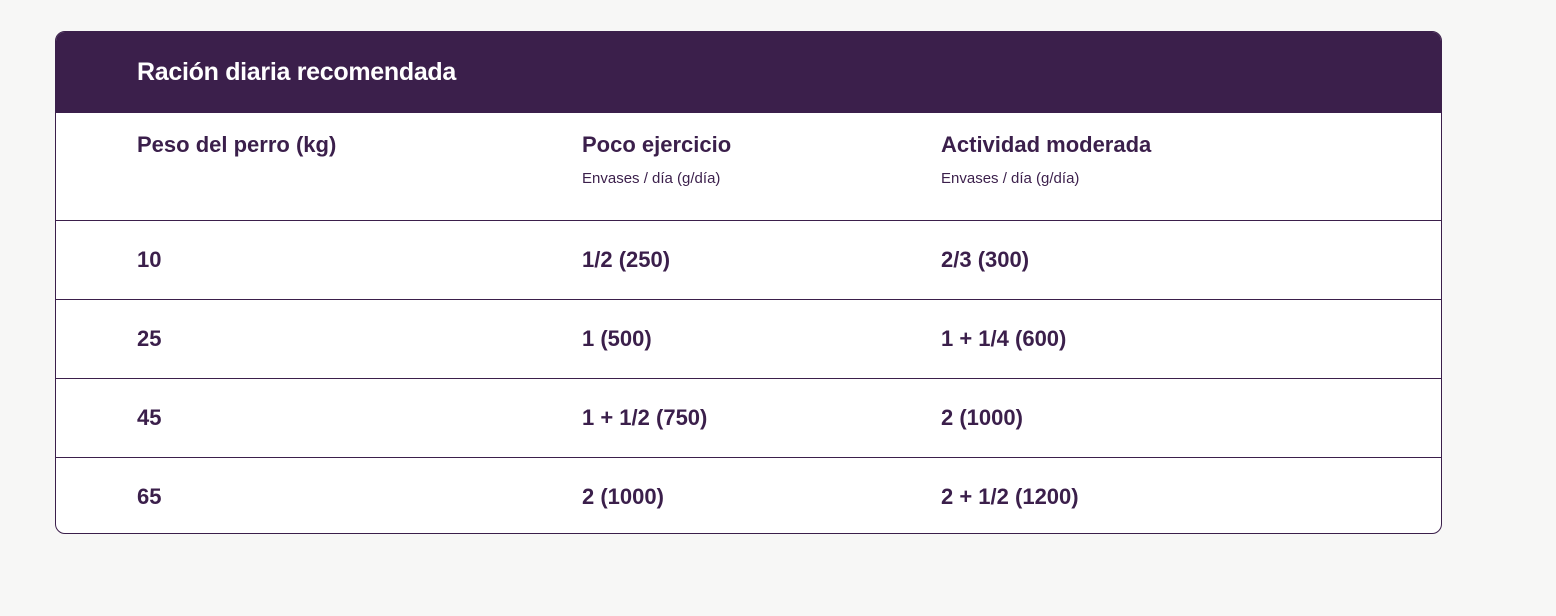  Describe the element at coordinates (1010, 496) in the screenshot. I see `cell-moderate-activity: 2 + 1/2 (1200)` at that location.